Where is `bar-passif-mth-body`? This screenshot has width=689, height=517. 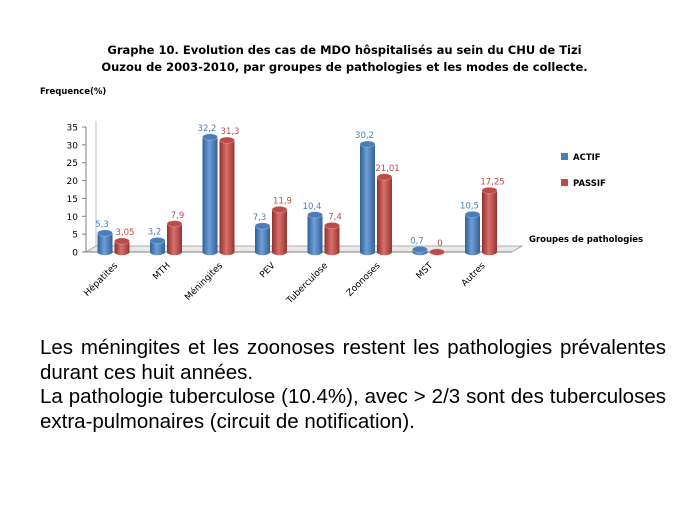
bar-passif-mth-body is located at coordinates (174, 239).